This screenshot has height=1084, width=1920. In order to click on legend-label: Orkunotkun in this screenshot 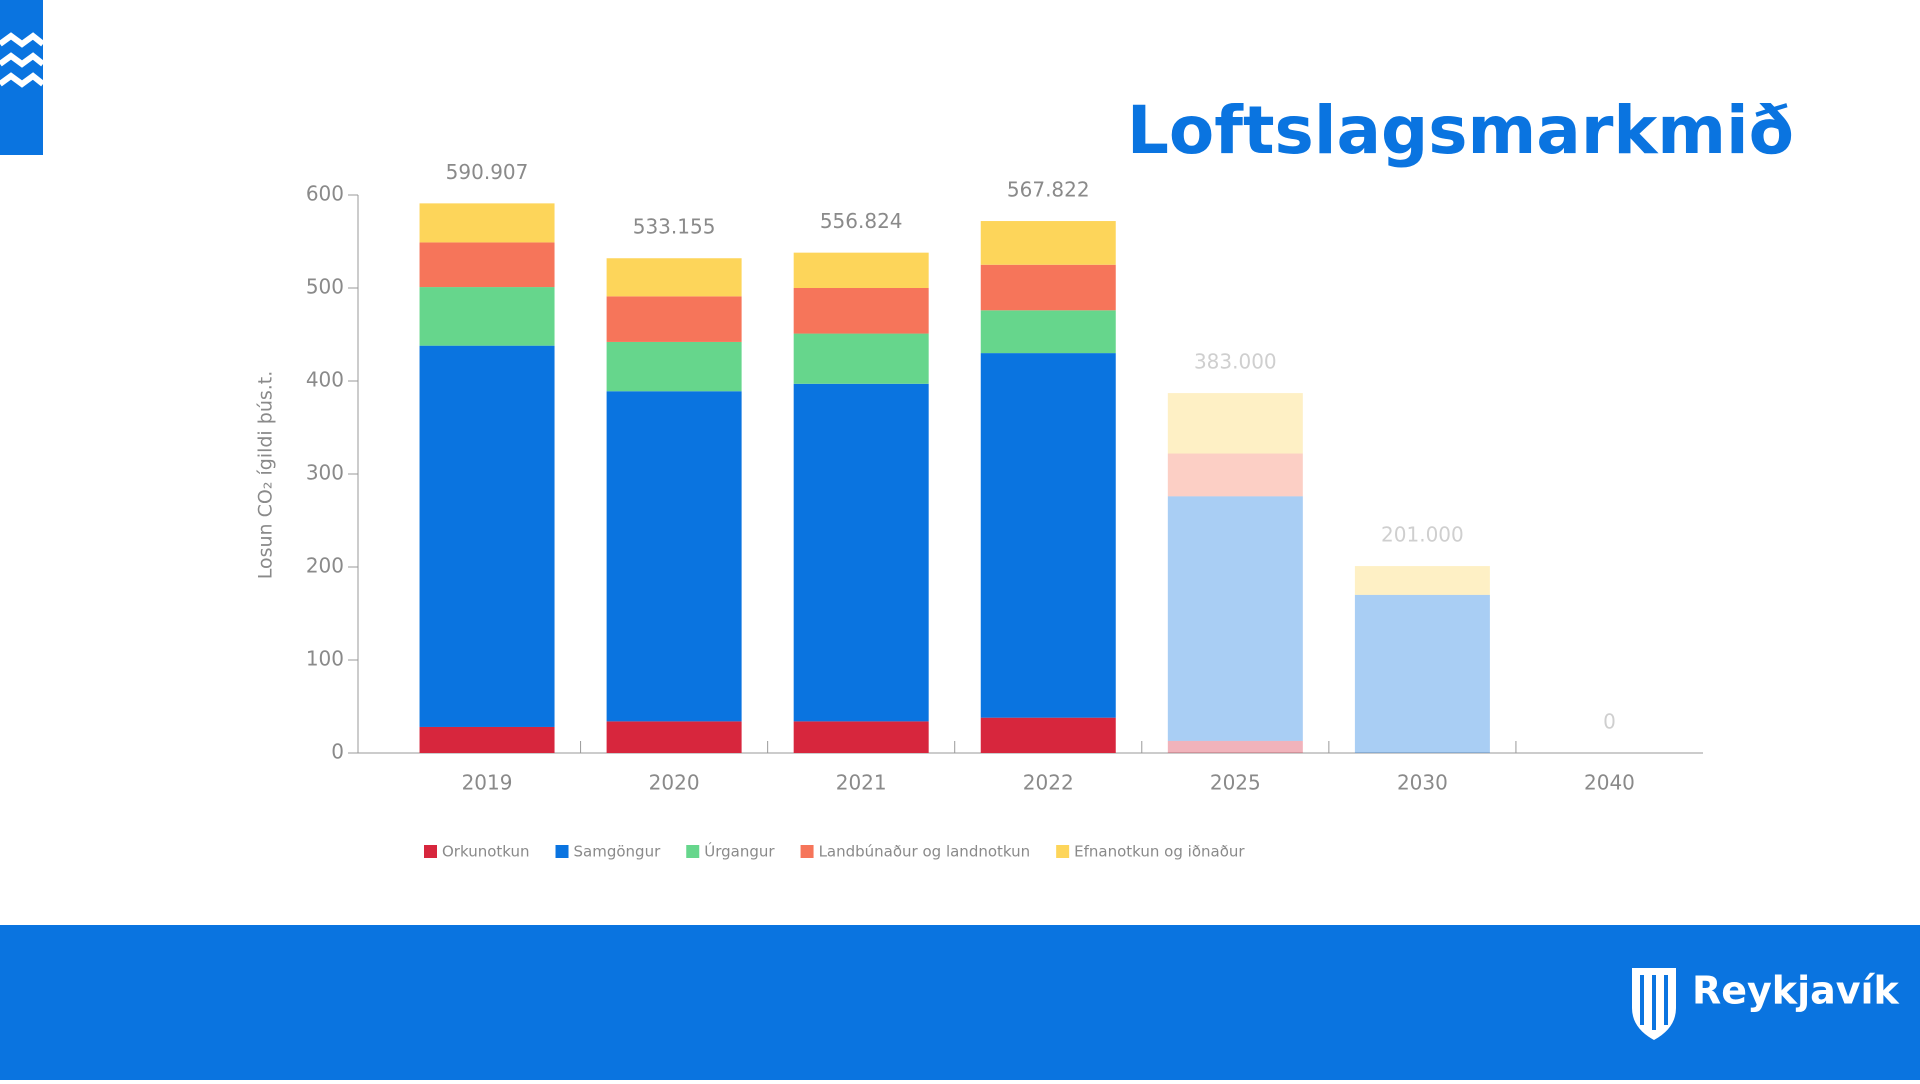, I will do `click(486, 852)`.